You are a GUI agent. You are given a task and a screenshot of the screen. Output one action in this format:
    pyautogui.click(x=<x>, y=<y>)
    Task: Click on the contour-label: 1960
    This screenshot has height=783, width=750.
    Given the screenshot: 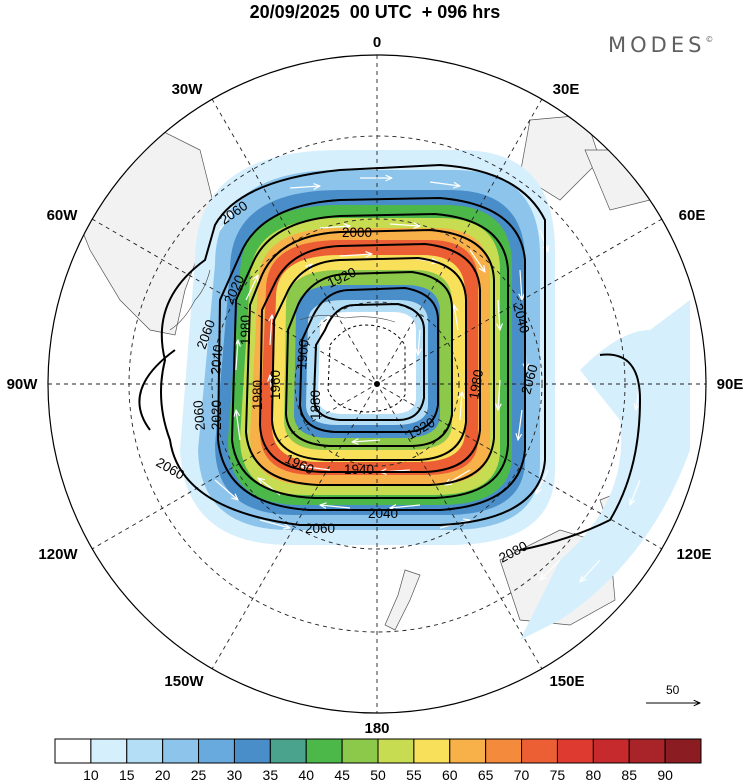 What is the action you would take?
    pyautogui.click(x=275, y=385)
    